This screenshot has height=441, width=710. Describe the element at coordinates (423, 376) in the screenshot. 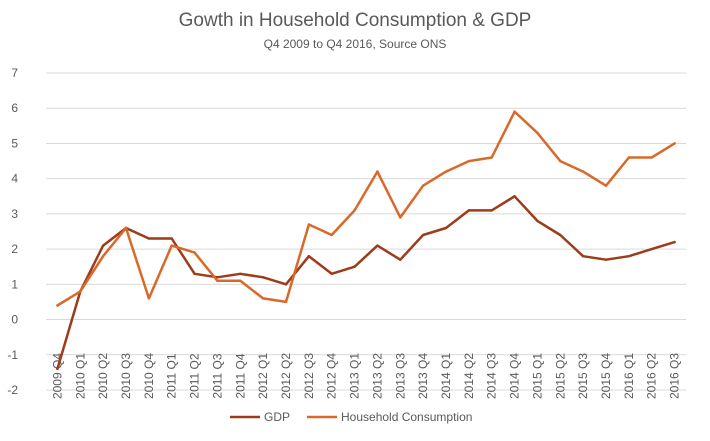

I see `x-tick-label: 2013 Q4` at that location.